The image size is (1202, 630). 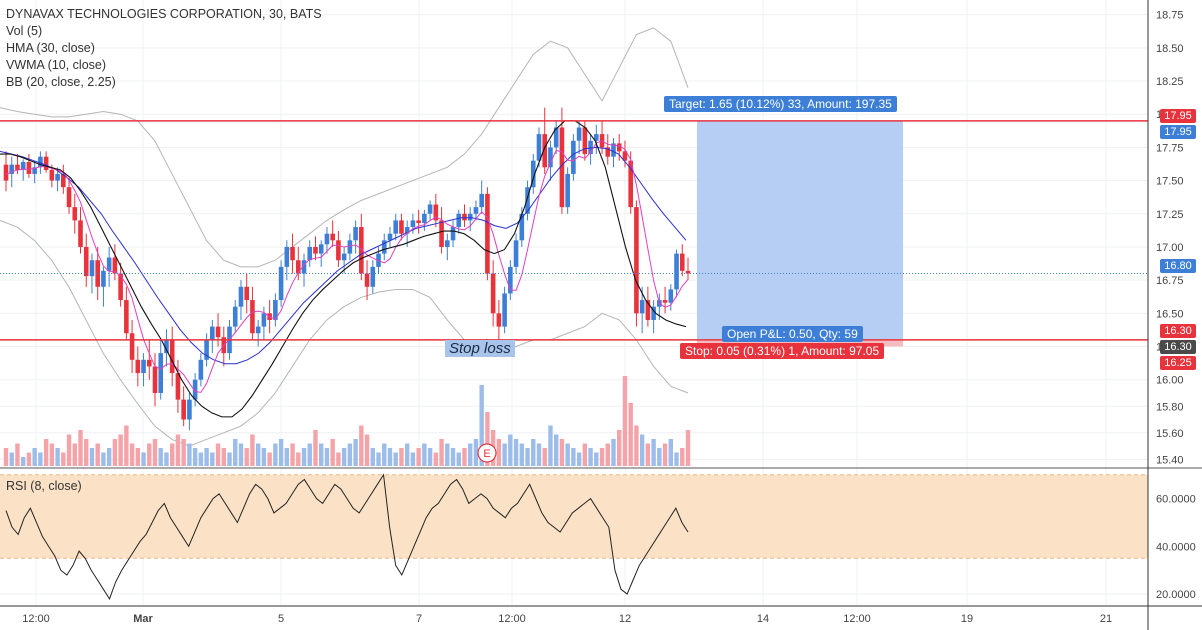 What do you see at coordinates (44, 486) in the screenshot?
I see `rsi-legend: RSI (8, close)` at bounding box center [44, 486].